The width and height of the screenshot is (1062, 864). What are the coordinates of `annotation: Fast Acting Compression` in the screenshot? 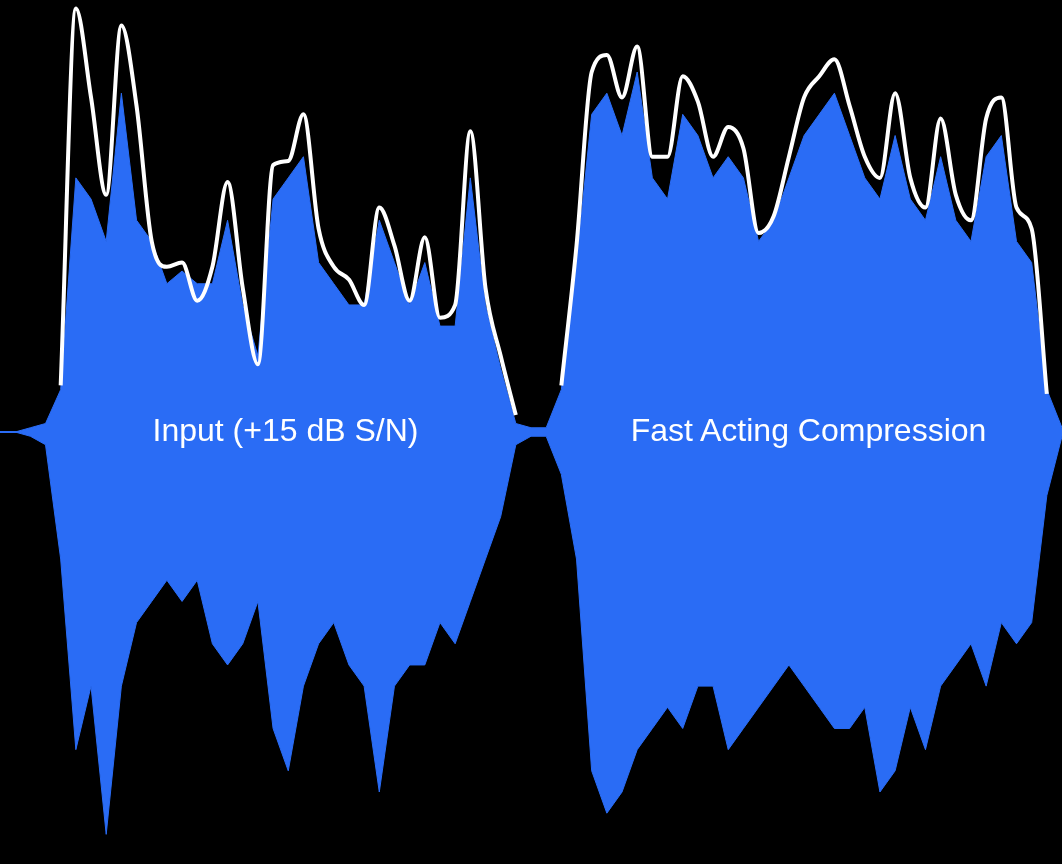 It's located at (808, 429).